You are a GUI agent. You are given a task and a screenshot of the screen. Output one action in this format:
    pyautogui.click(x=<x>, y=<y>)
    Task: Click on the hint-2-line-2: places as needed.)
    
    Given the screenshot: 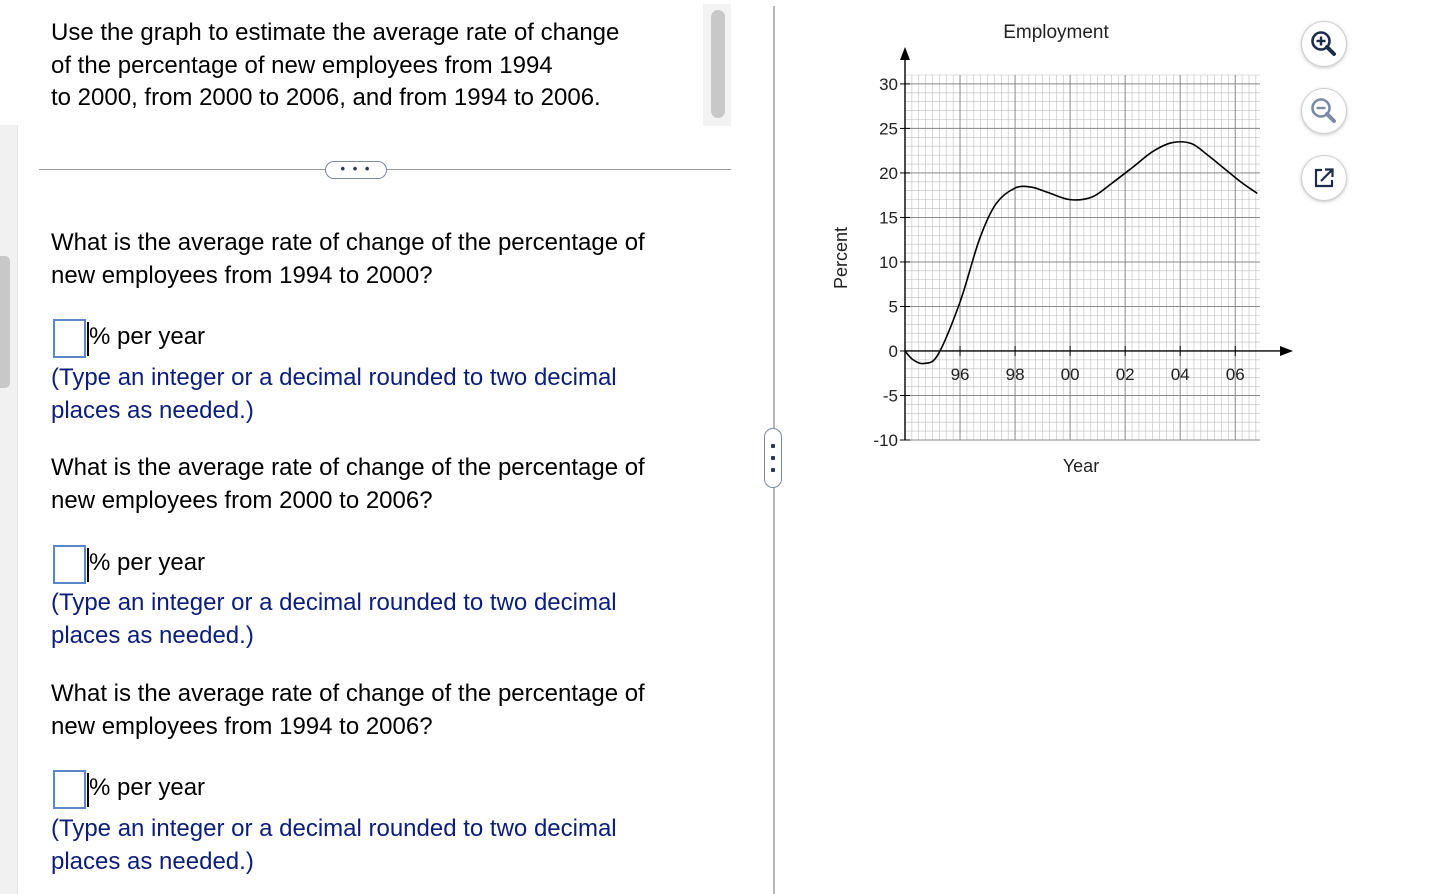 What is the action you would take?
    pyautogui.click(x=152, y=635)
    